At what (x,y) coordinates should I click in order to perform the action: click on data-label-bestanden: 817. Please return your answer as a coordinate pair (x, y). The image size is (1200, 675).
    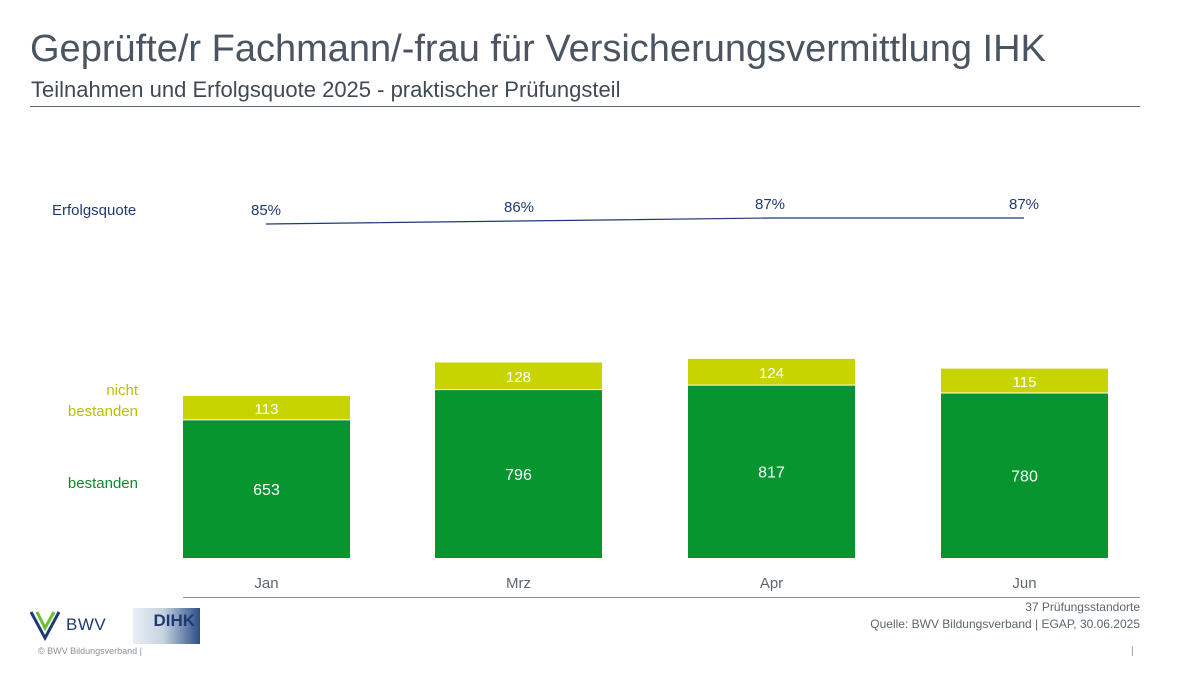
    Looking at the image, I should click on (771, 473).